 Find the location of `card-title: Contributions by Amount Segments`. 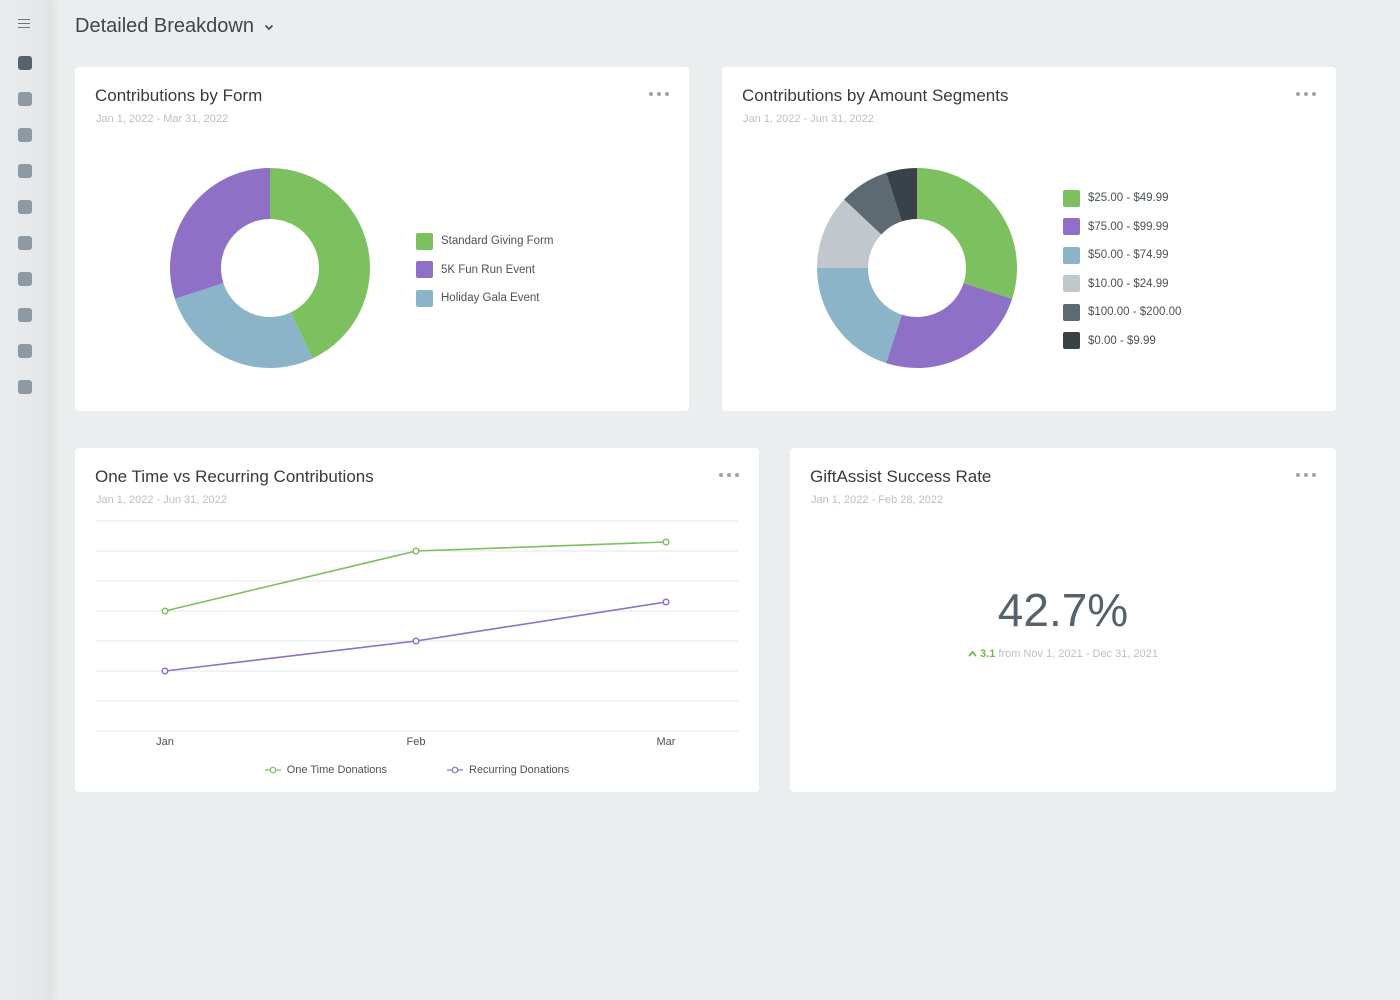

card-title: Contributions by Amount Segments is located at coordinates (875, 95).